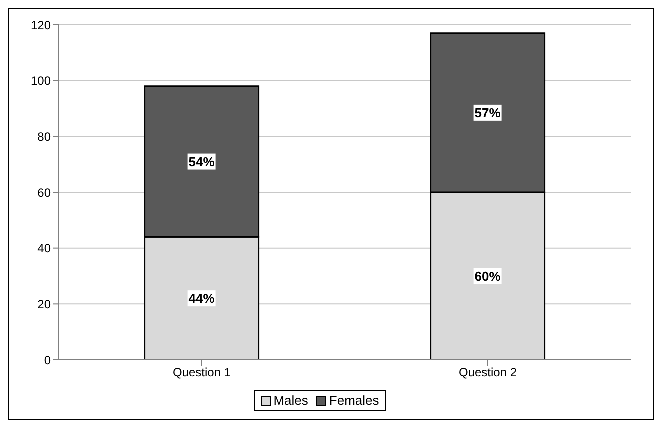 Image resolution: width=662 pixels, height=428 pixels. Describe the element at coordinates (45, 193) in the screenshot. I see `y-tick-label: 60` at that location.